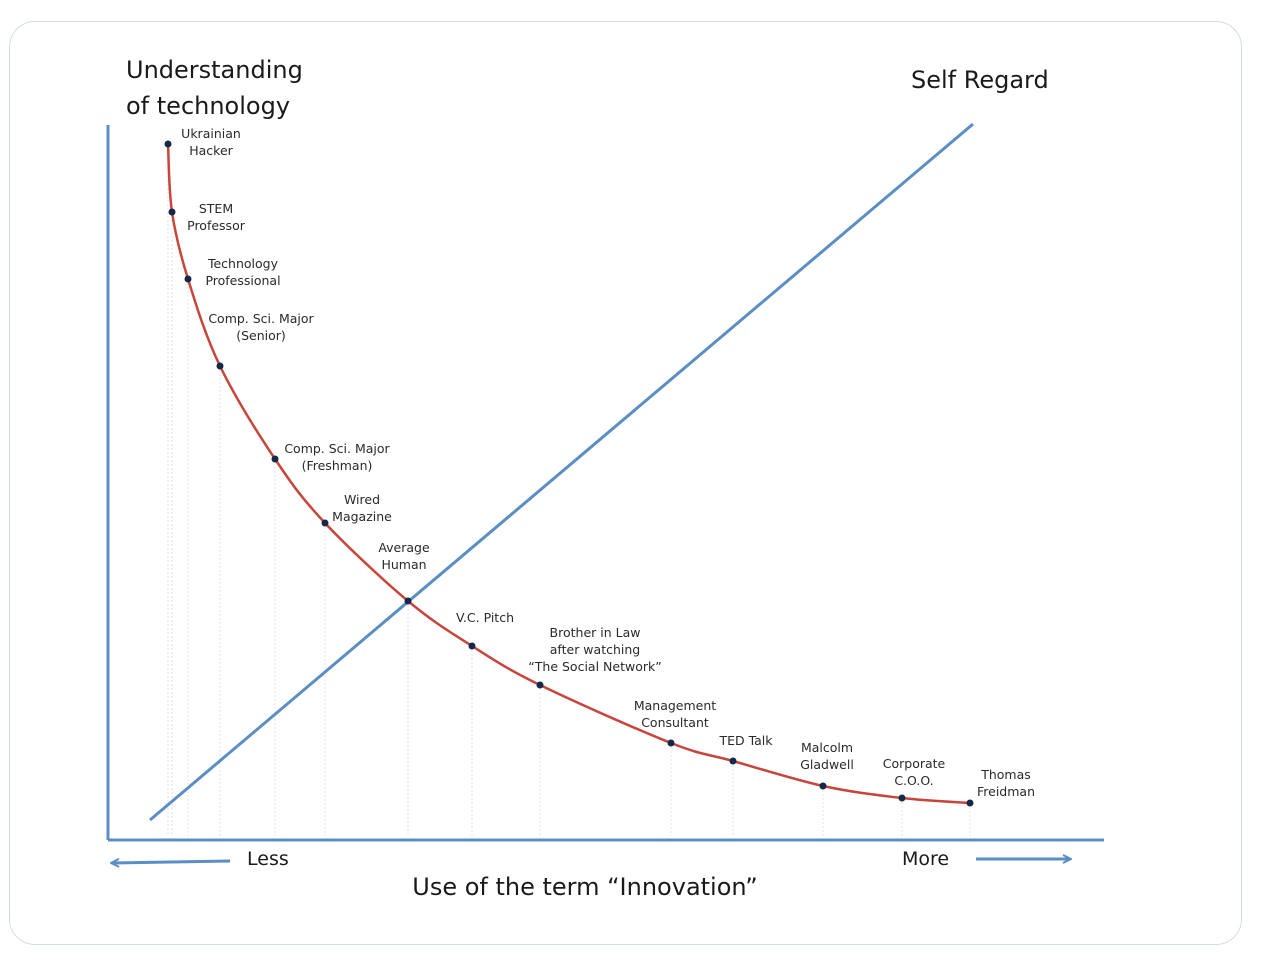 The height and width of the screenshot is (968, 1264). I want to click on point-label: Human, so click(403, 564).